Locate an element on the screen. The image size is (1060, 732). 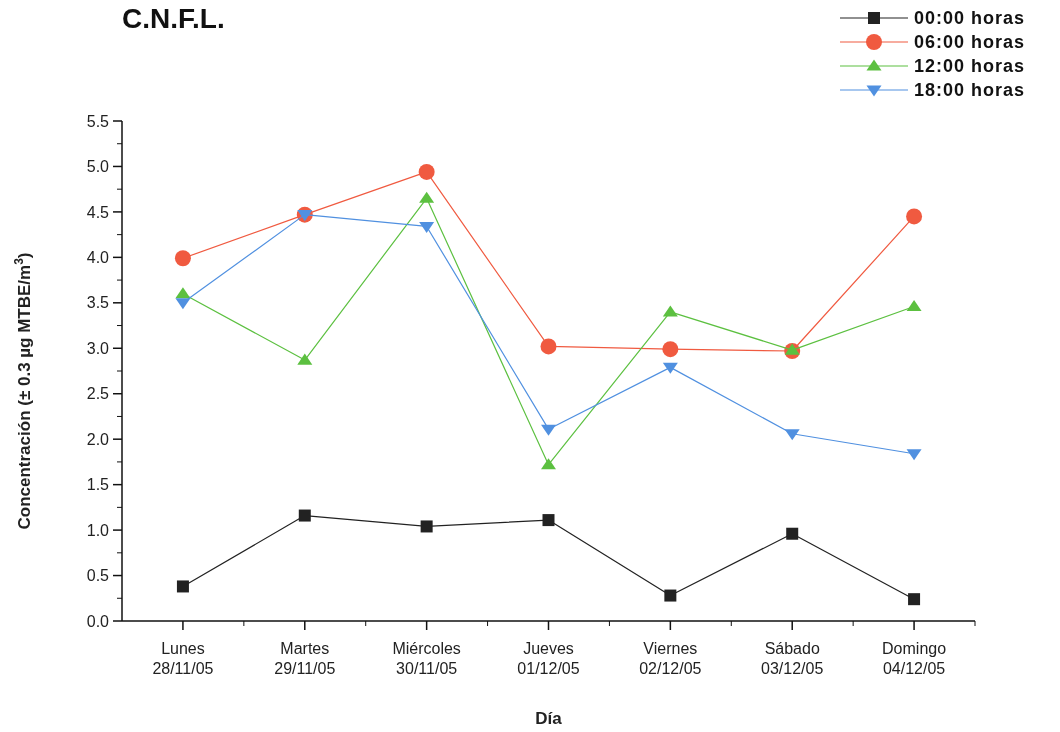
y-tick-label: 4.0 is located at coordinates (98, 257).